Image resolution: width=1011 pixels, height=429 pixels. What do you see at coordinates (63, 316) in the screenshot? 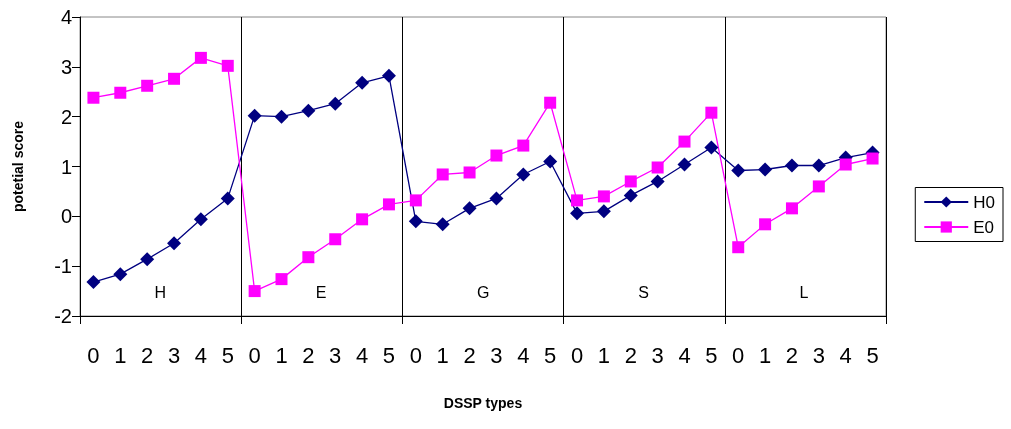
I see `y-tick-label: -2` at bounding box center [63, 316].